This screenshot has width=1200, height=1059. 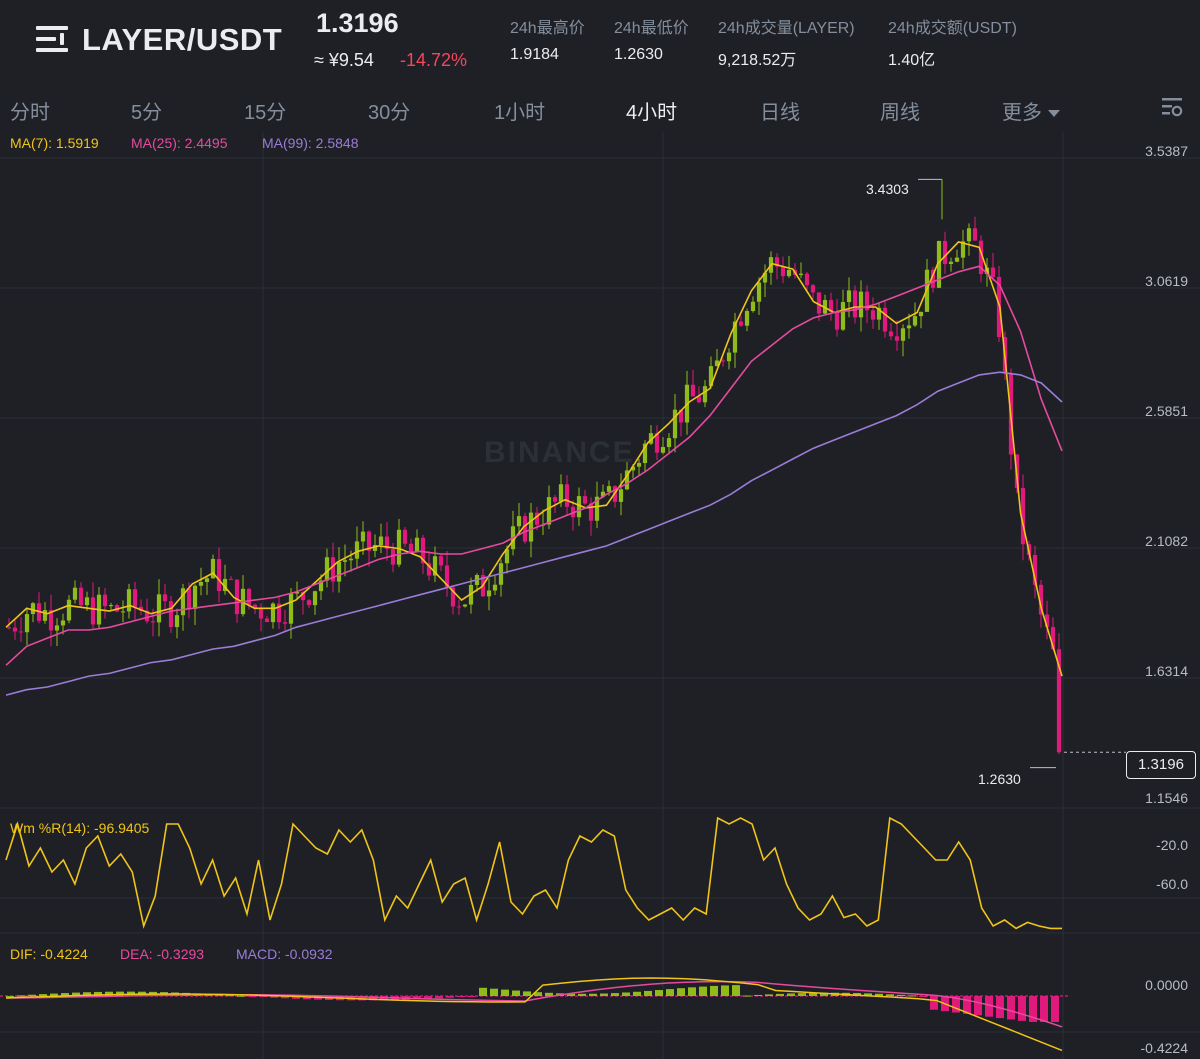 I want to click on macd-value-legend: MACD: -0.0932, so click(x=284, y=954).